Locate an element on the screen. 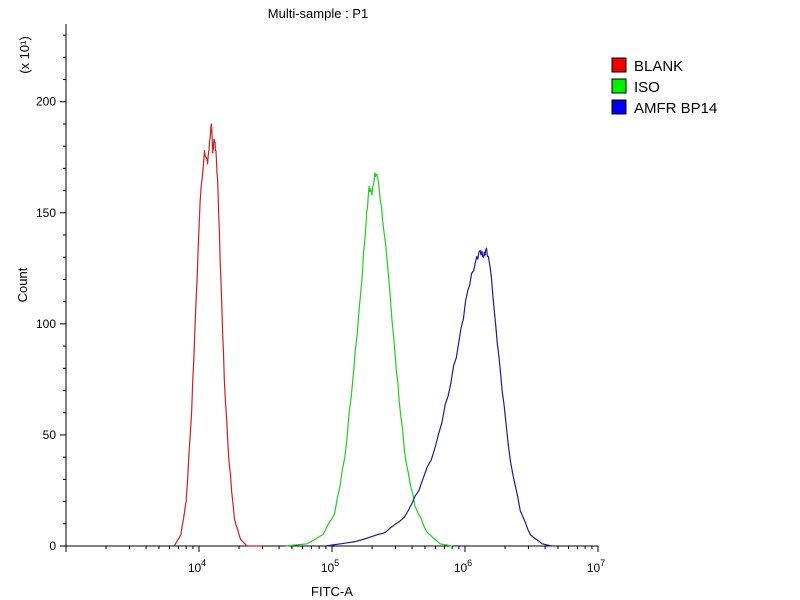  y-tick-label: 0 is located at coordinates (52, 546).